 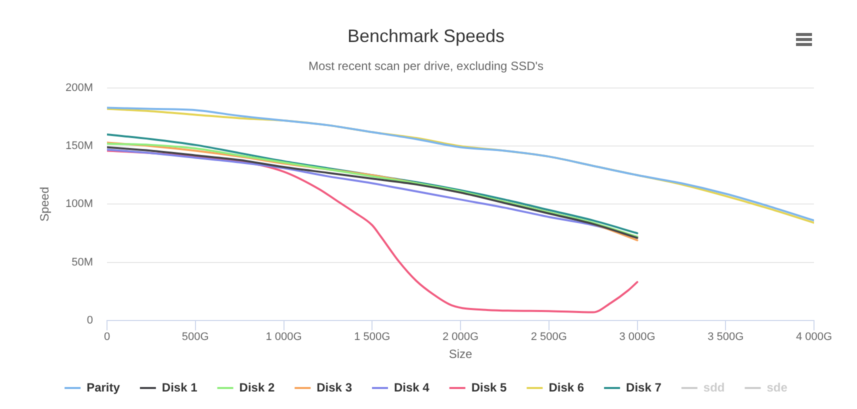 I want to click on x-axis-title: Size, so click(x=460, y=354).